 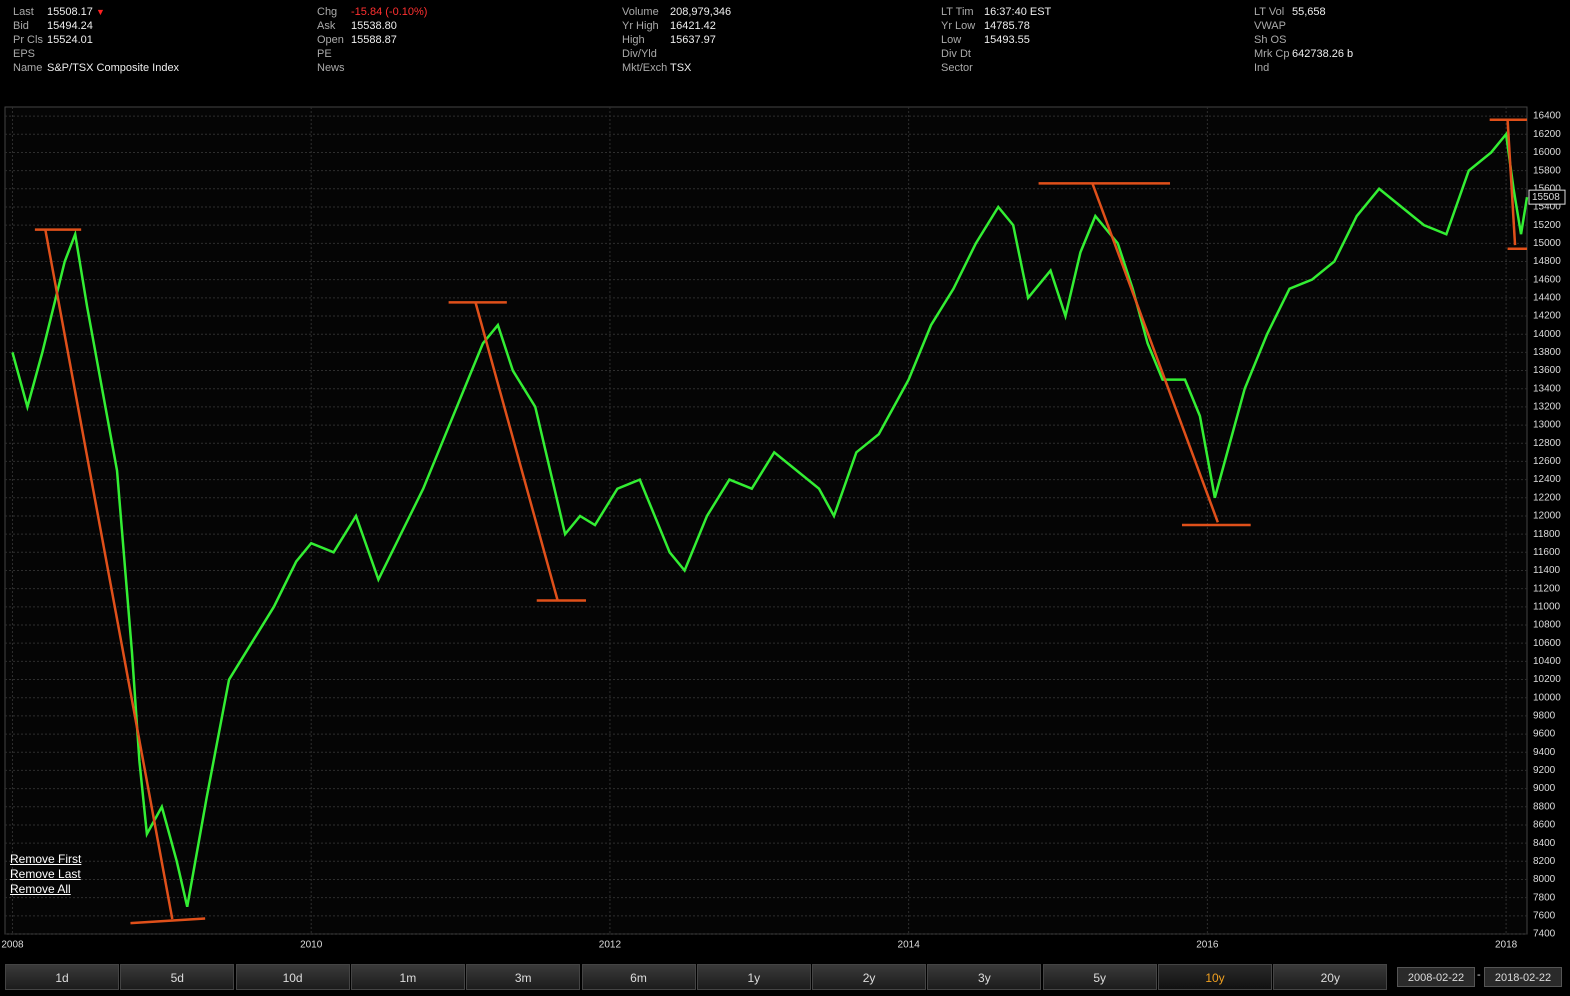 I want to click on y-tick-label: 9400, so click(x=1544, y=752).